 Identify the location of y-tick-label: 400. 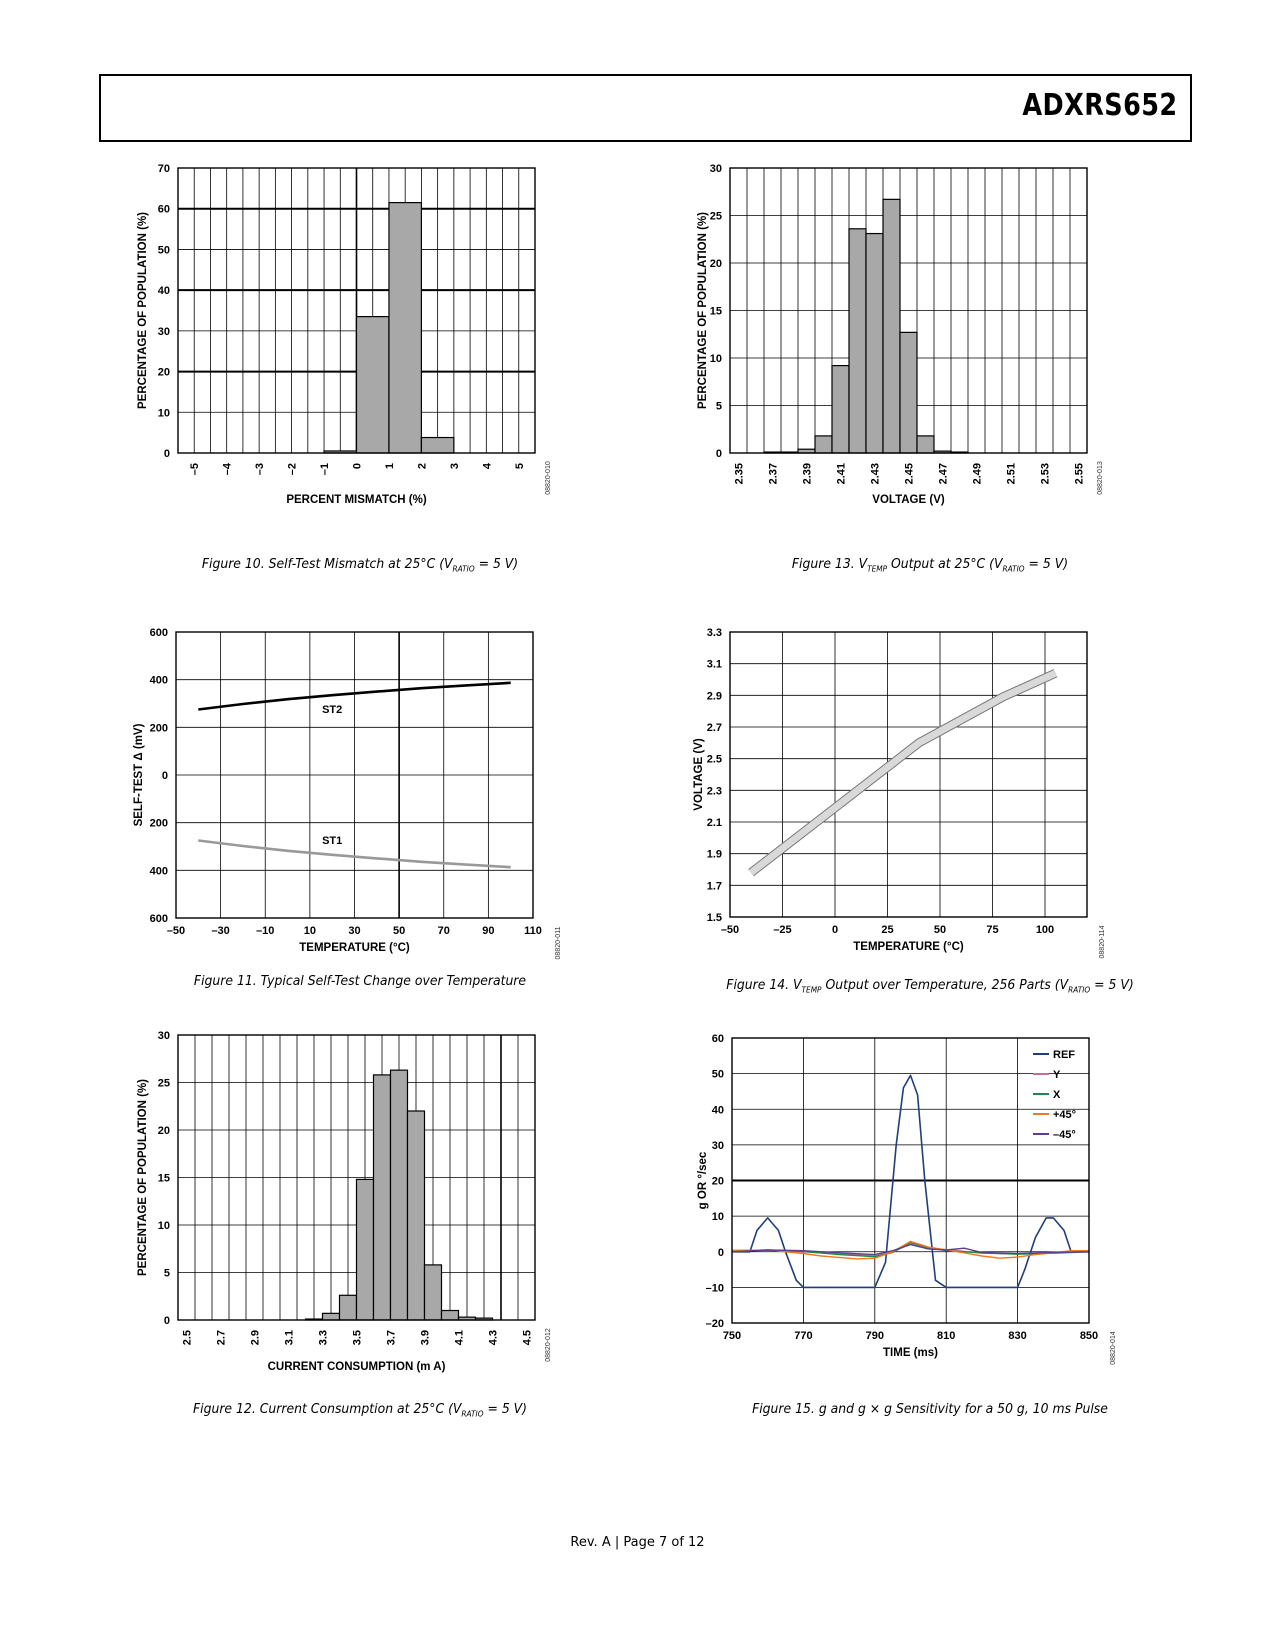
(159, 681).